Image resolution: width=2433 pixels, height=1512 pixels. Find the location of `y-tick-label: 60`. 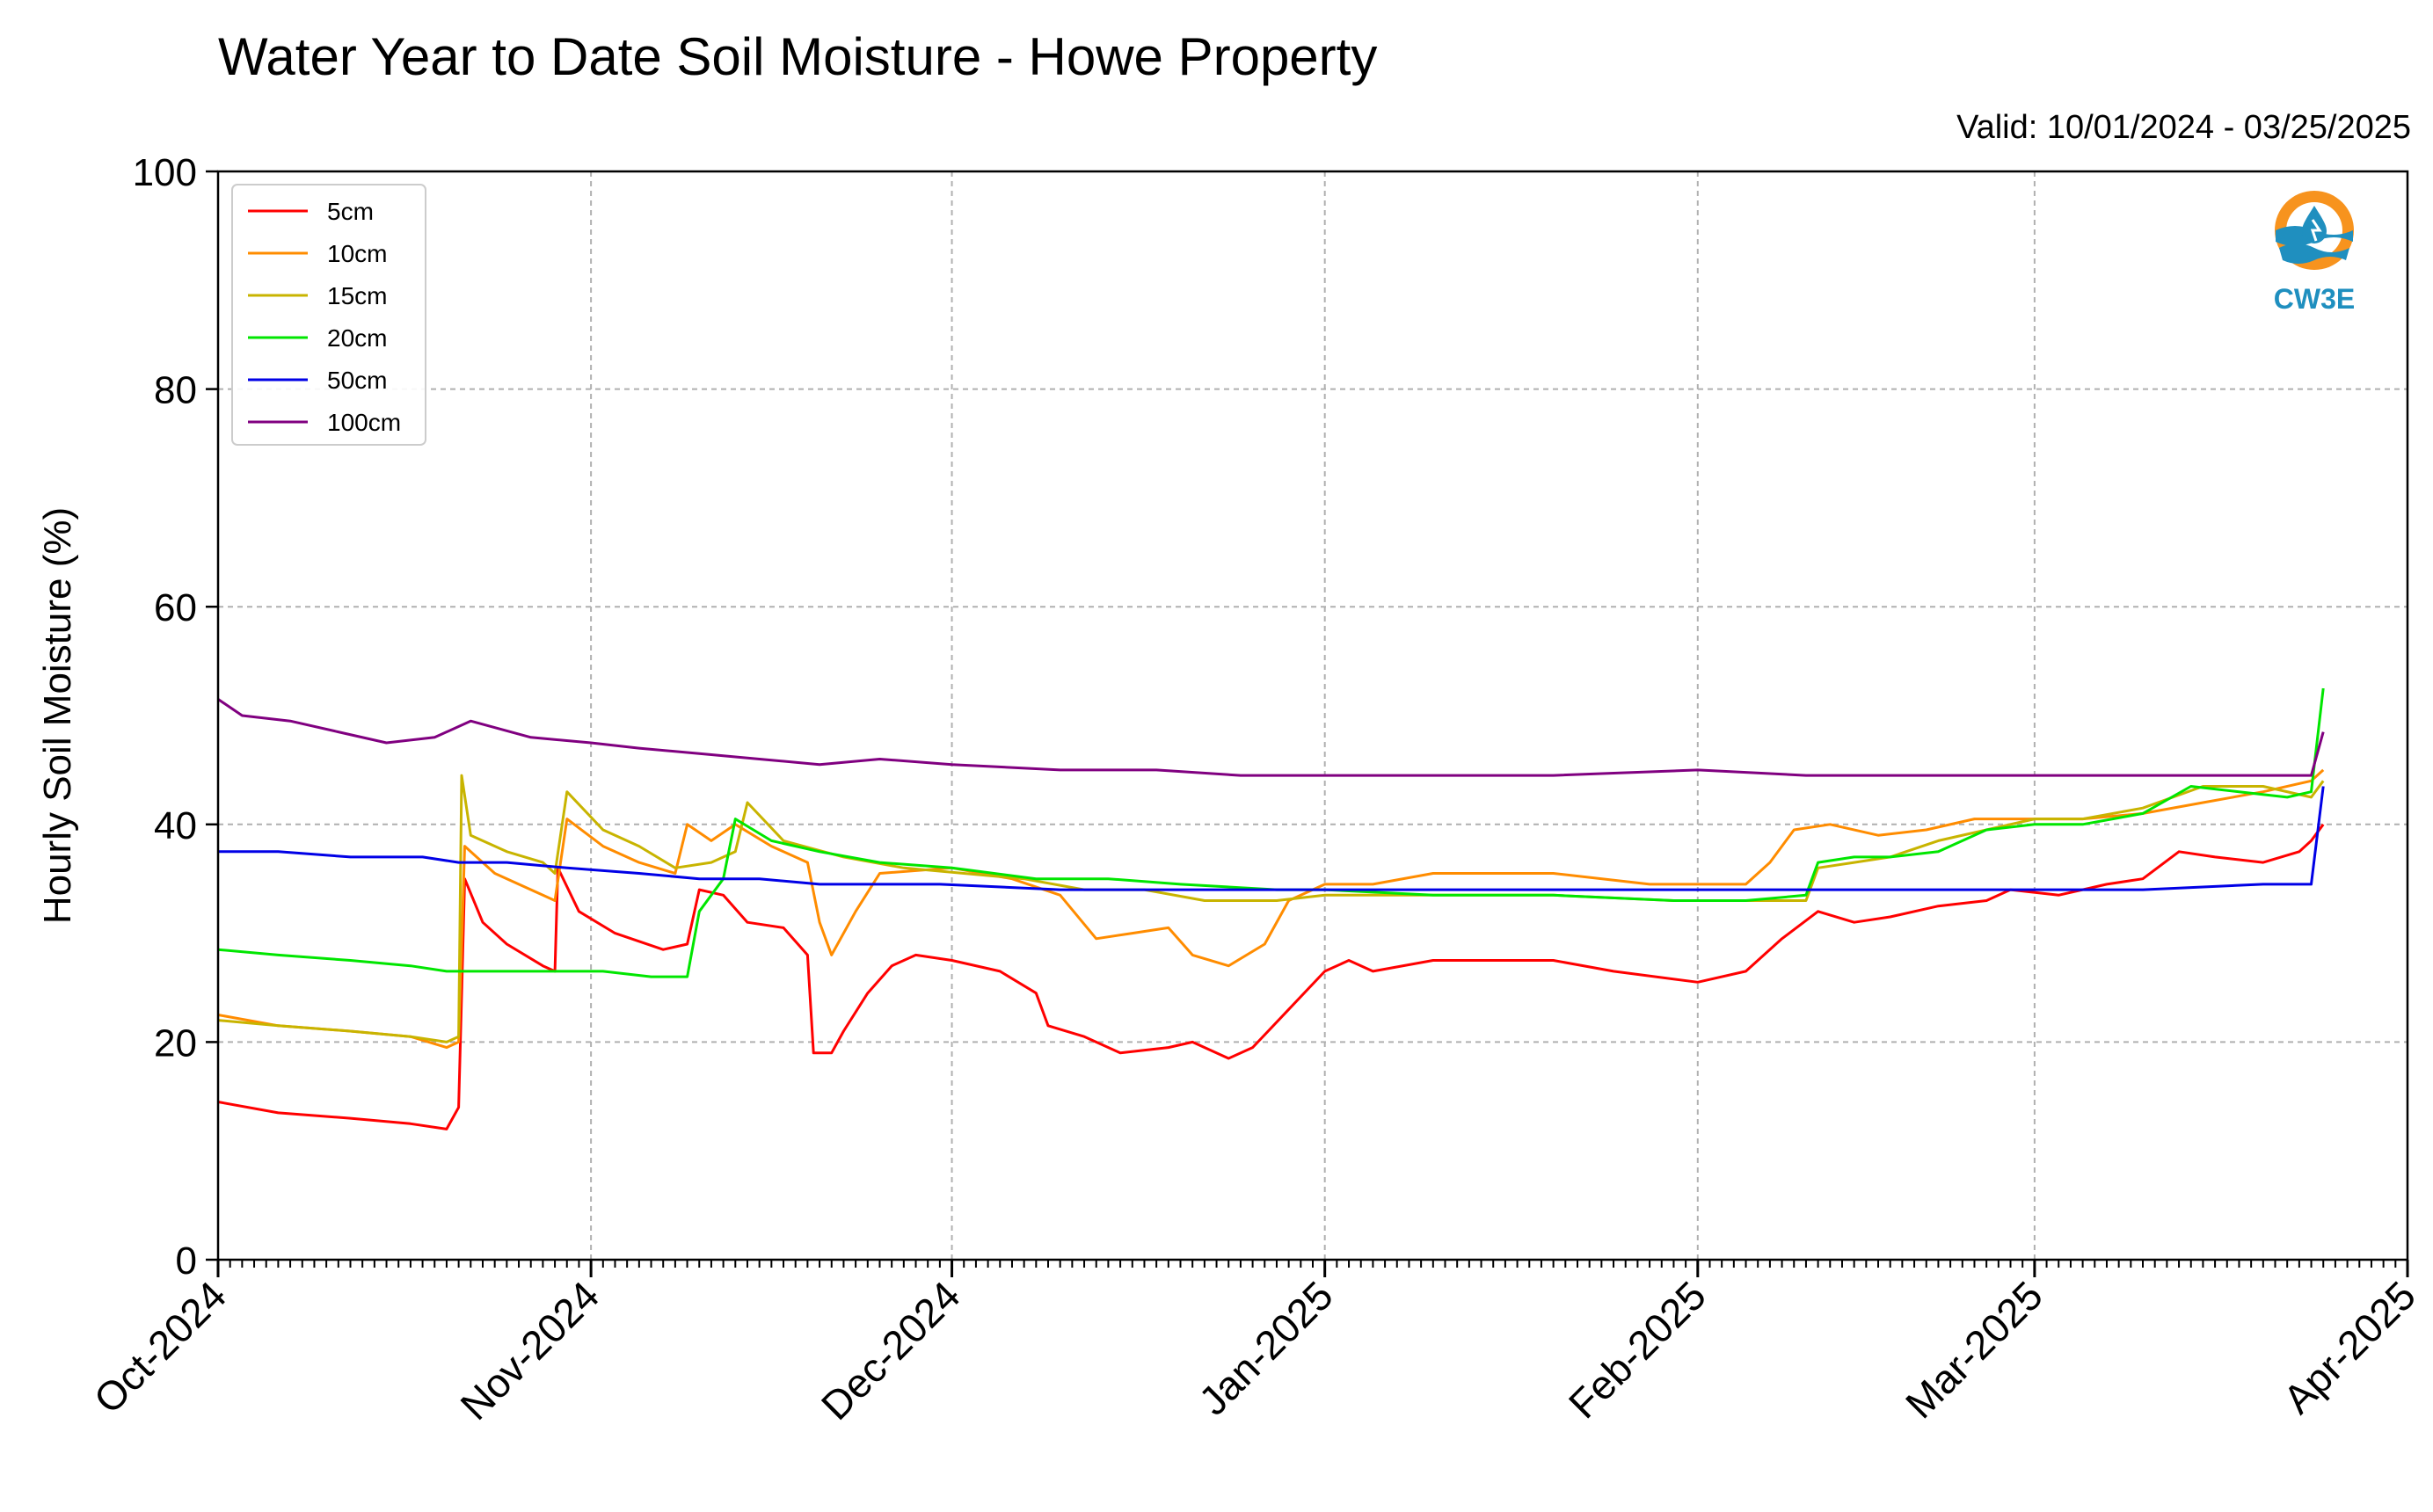

y-tick-label: 60 is located at coordinates (175, 608).